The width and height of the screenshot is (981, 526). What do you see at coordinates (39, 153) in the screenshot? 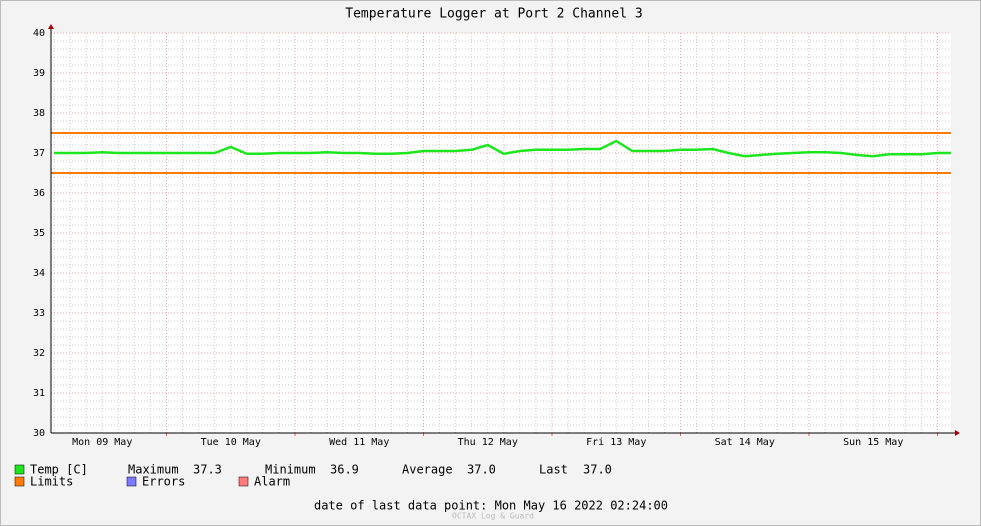
I see `y-tick-label: 37` at bounding box center [39, 153].